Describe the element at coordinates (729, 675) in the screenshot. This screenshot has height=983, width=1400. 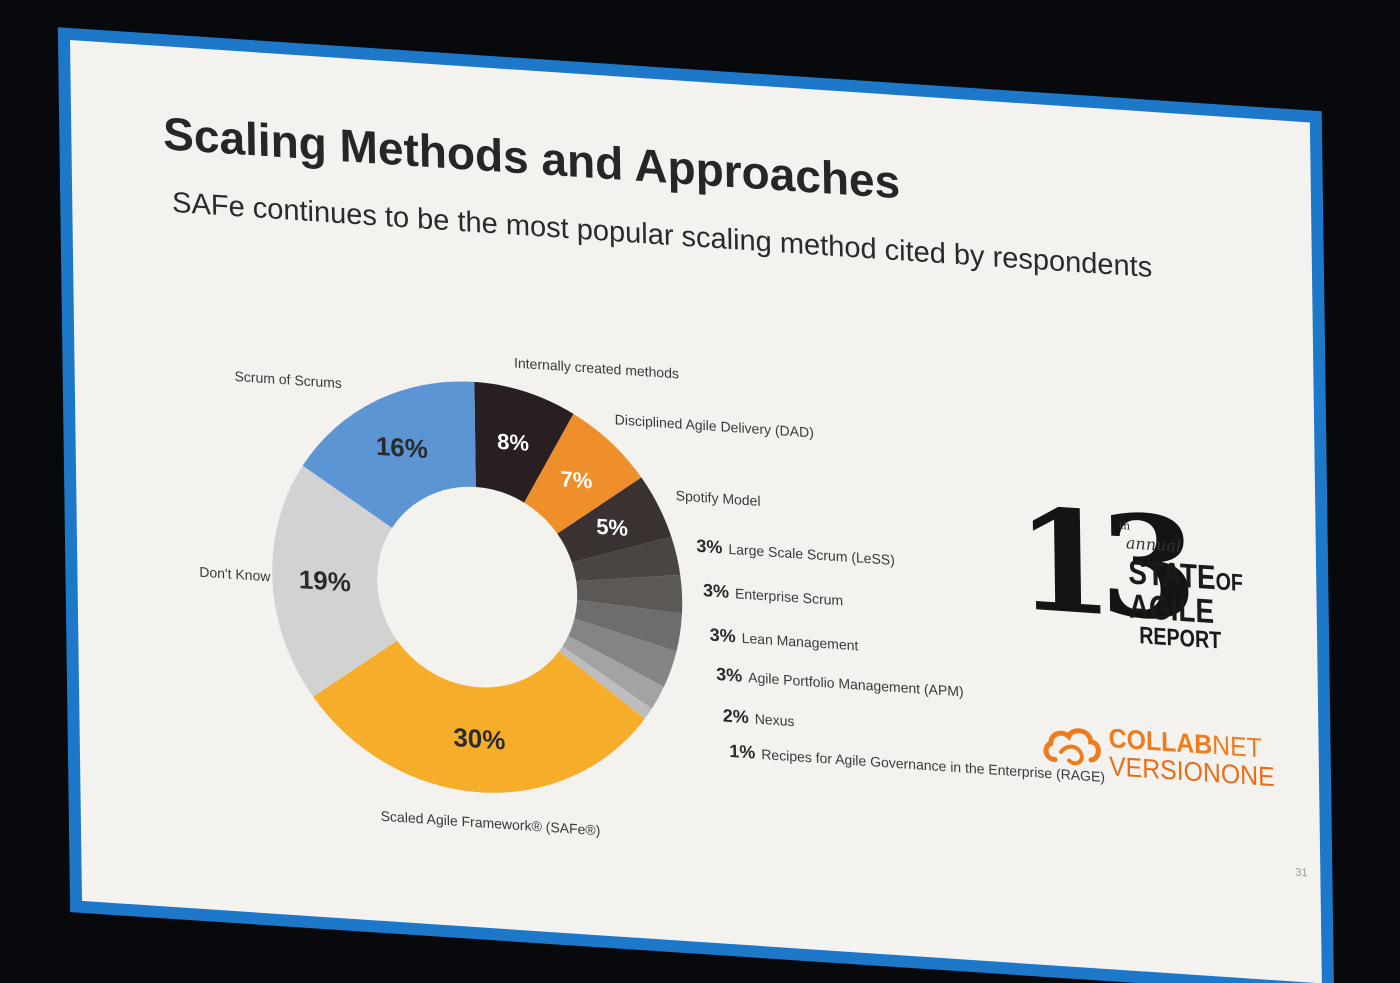
I see `pct-label-agile-portfolio-management-apm: 3%` at that location.